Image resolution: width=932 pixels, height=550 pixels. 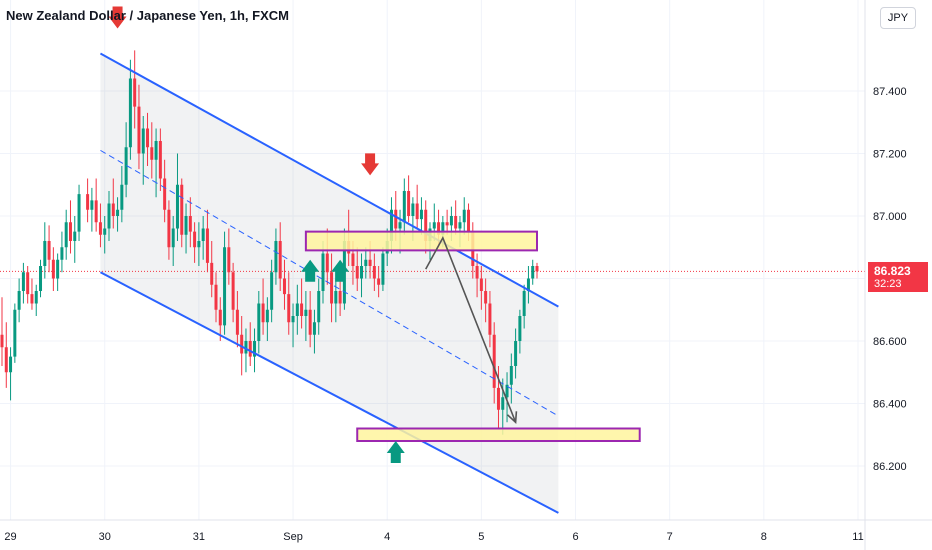 I want to click on x-tick-label: 7, so click(x=670, y=537).